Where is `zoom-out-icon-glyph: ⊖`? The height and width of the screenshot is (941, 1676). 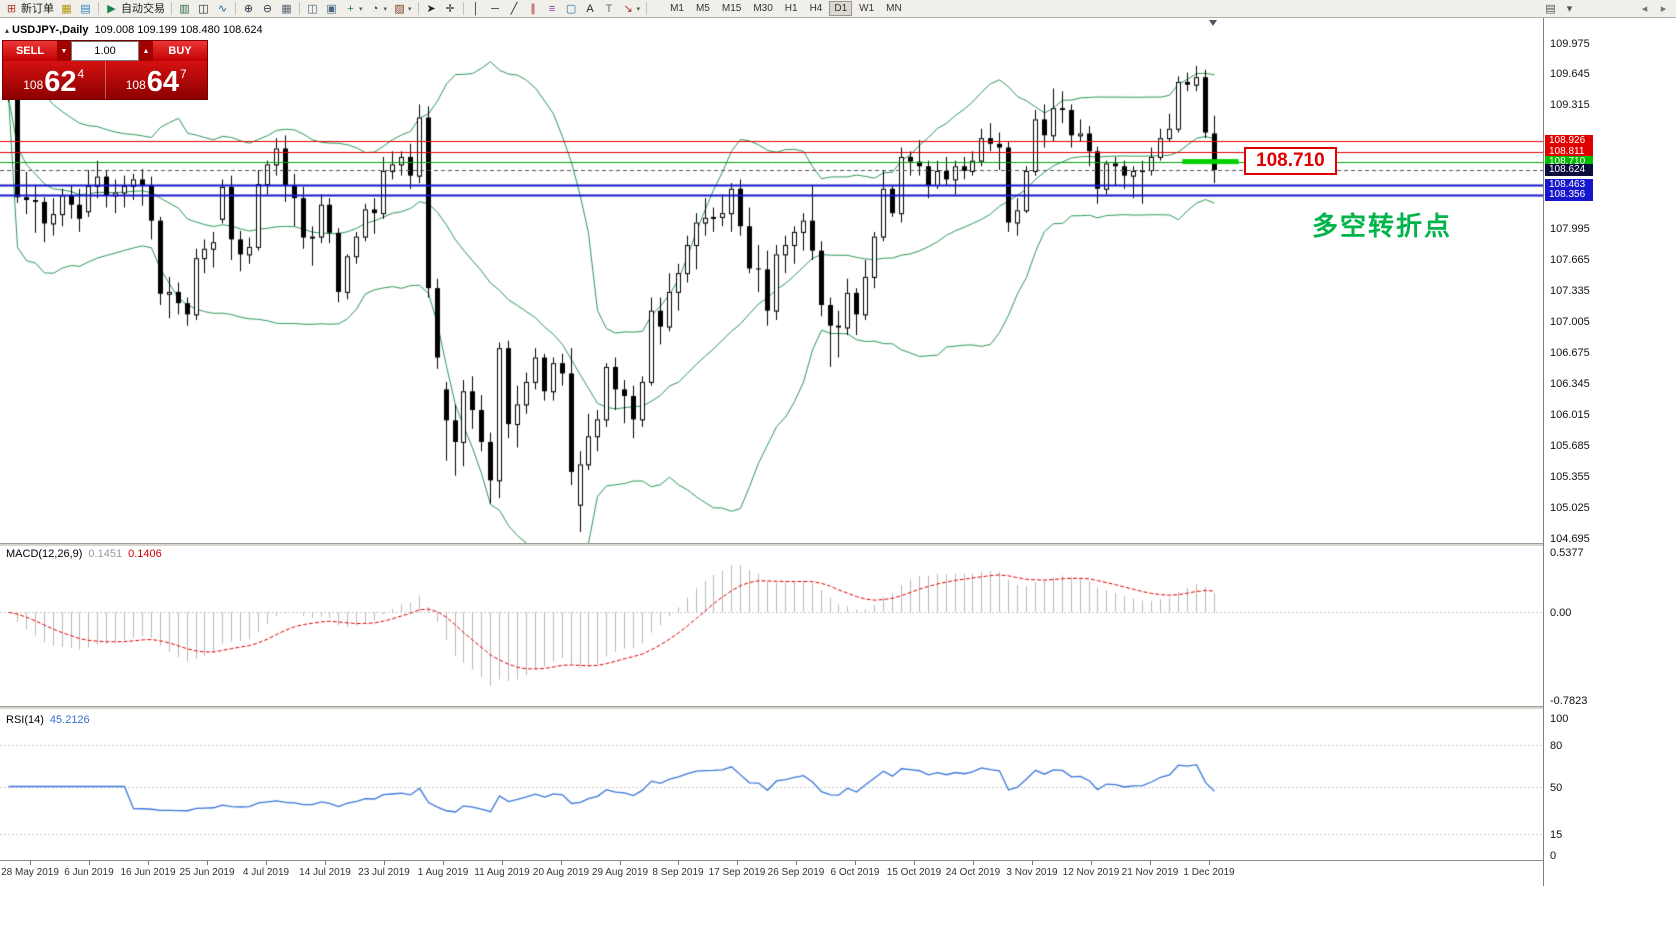 zoom-out-icon-glyph: ⊖ is located at coordinates (267, 8).